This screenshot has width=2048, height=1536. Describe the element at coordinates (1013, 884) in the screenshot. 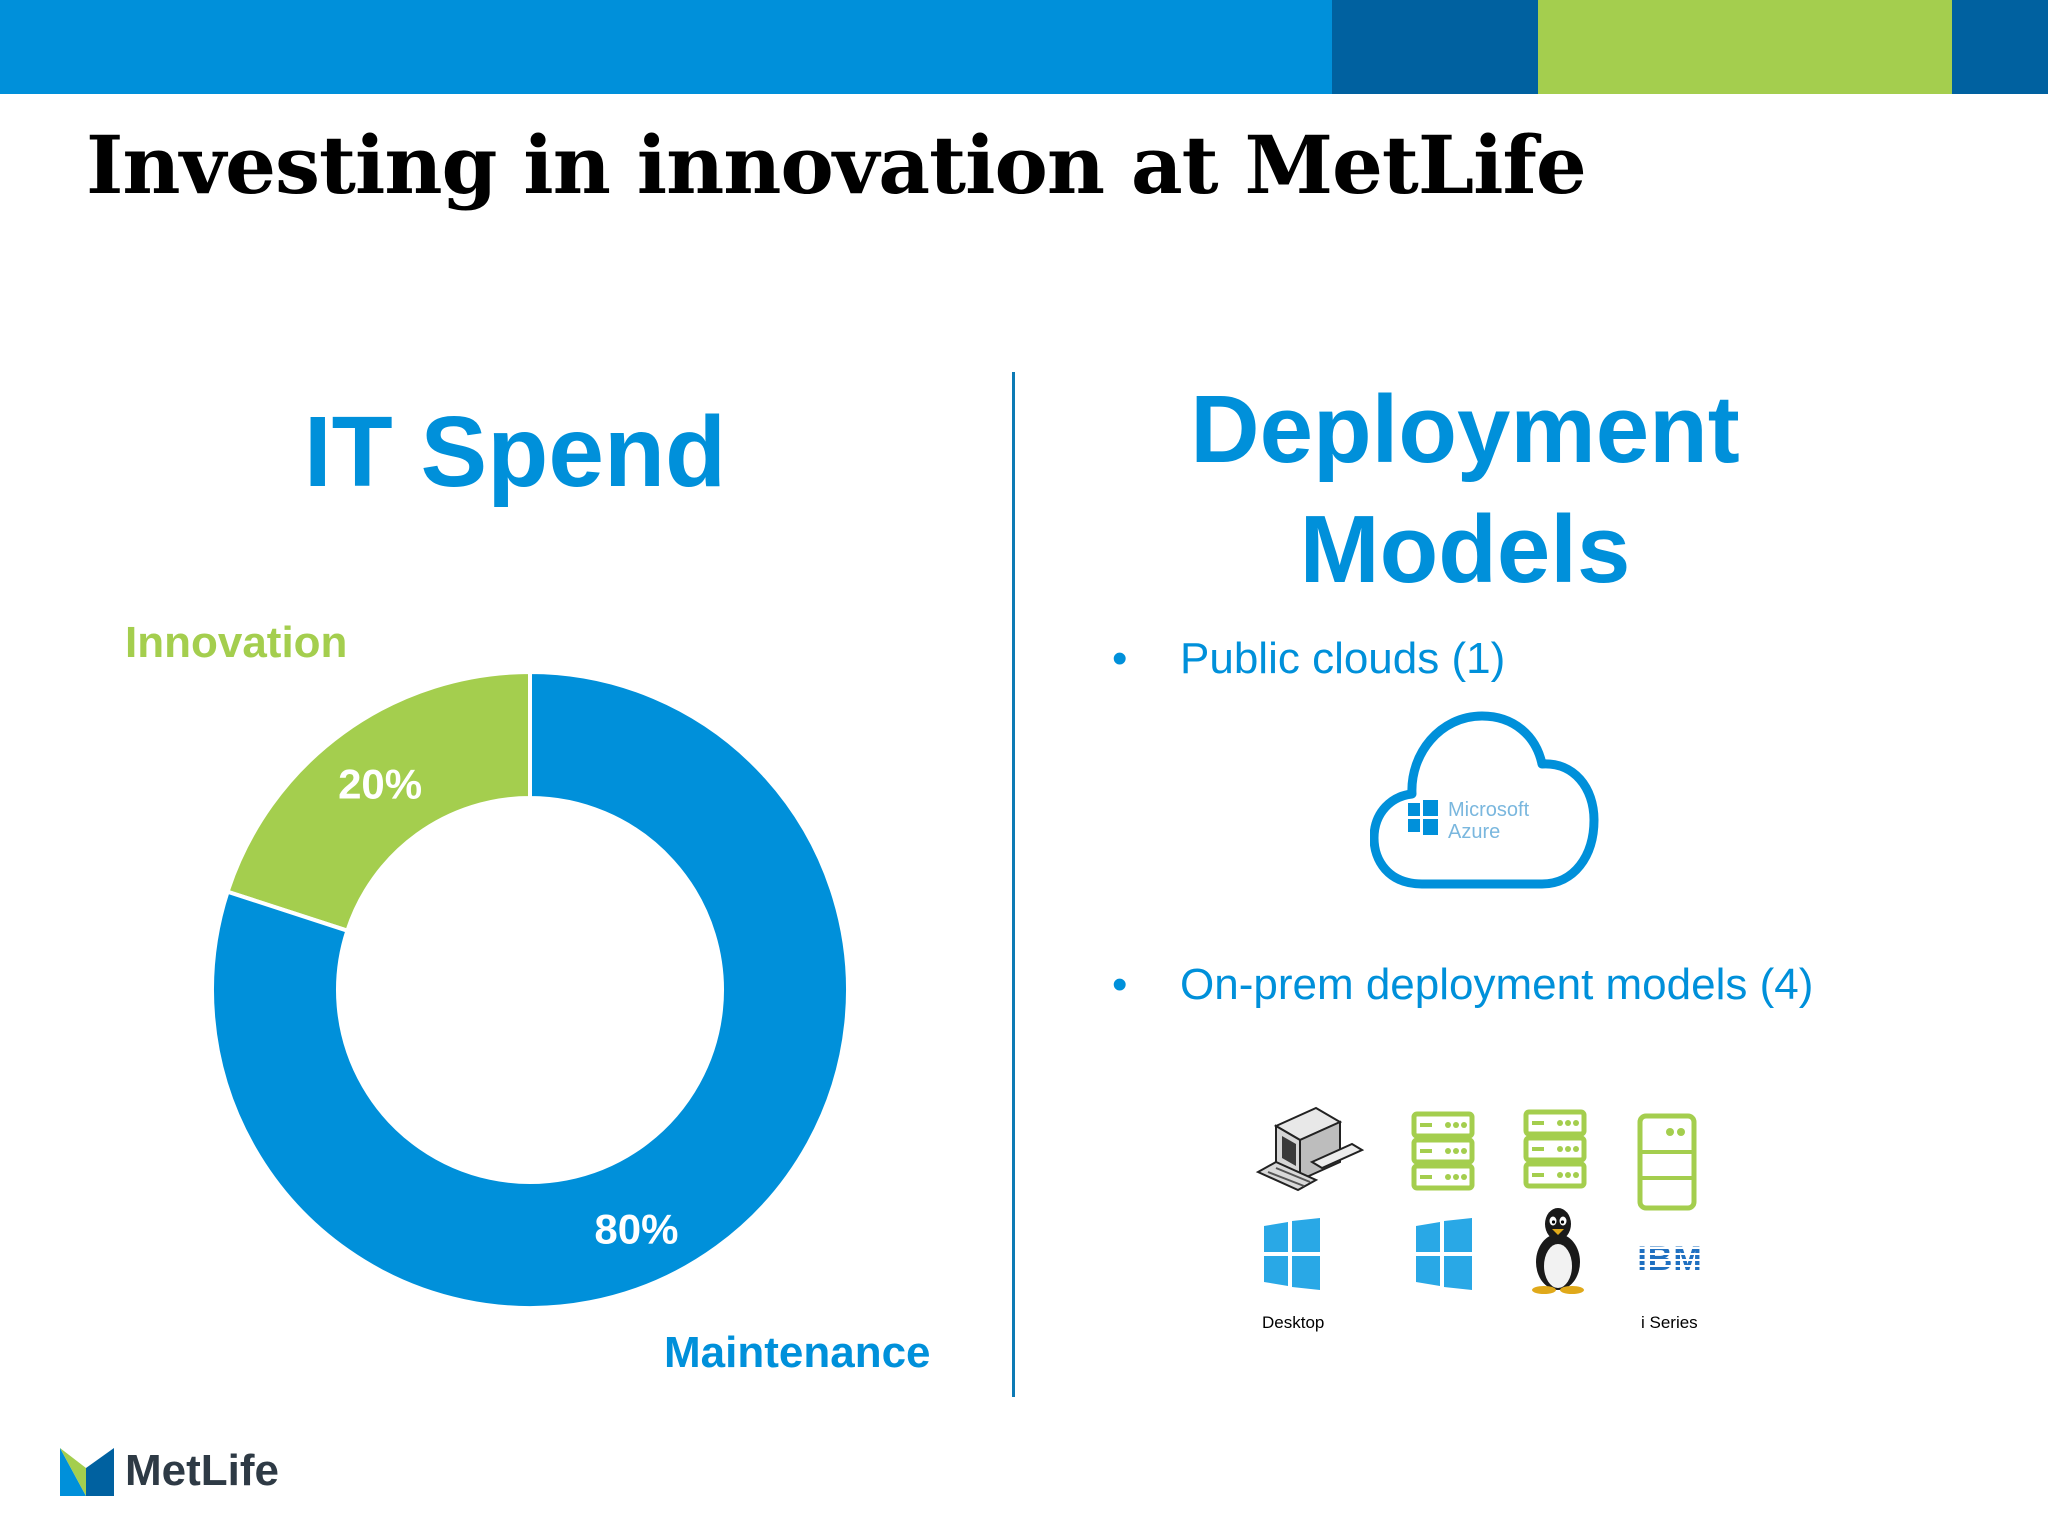

I see `vertical-divider` at that location.